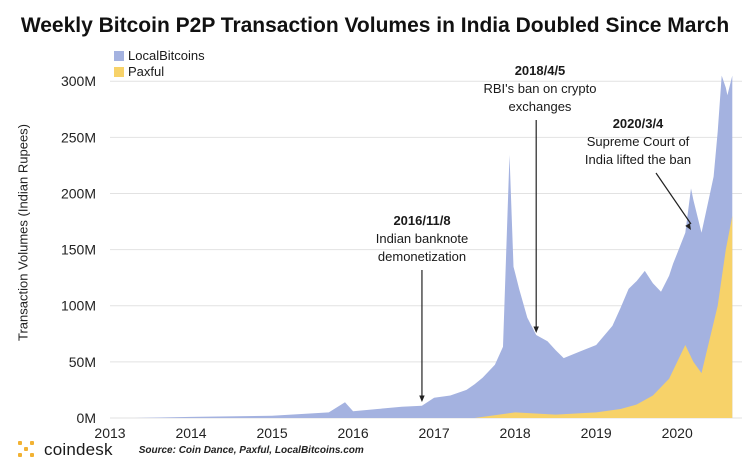  Describe the element at coordinates (422, 256) in the screenshot. I see `annotation-text-0-1: demonetization` at that location.